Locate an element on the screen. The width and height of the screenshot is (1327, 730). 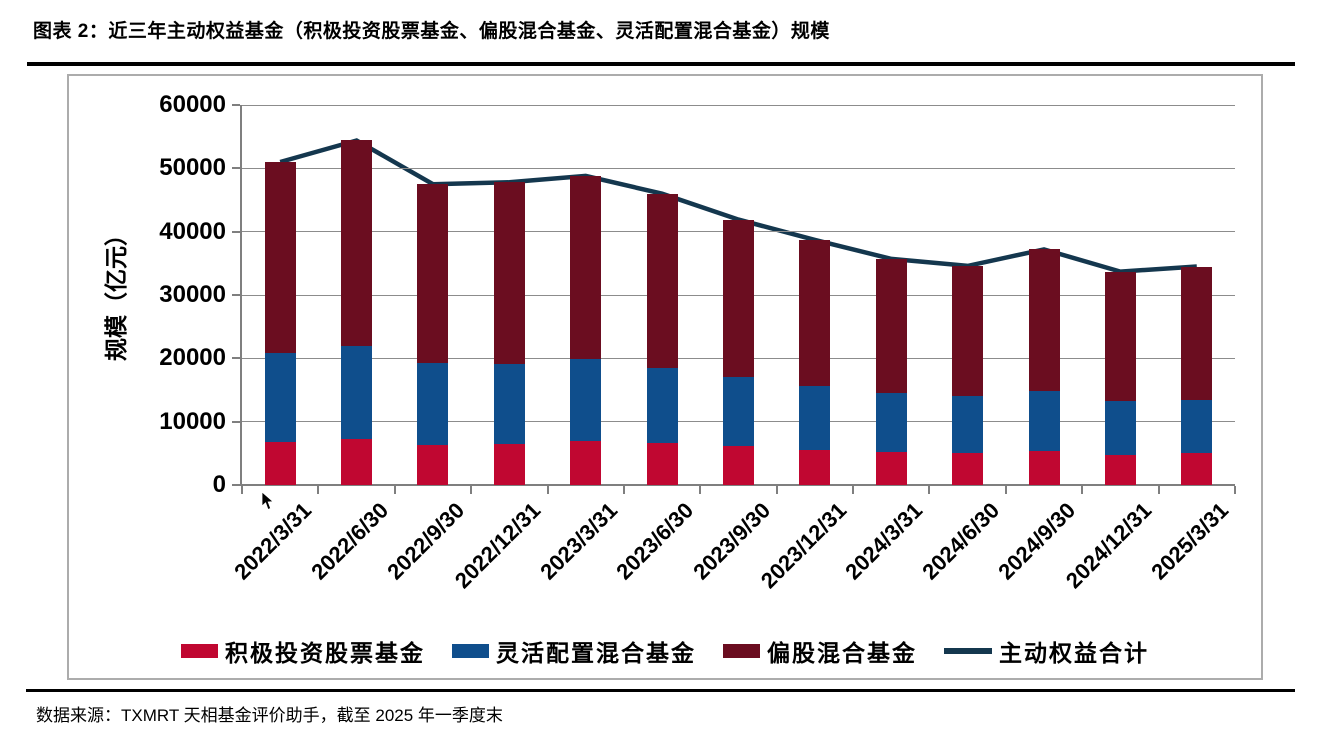
y-tick-label: 10000 is located at coordinates (192, 421).